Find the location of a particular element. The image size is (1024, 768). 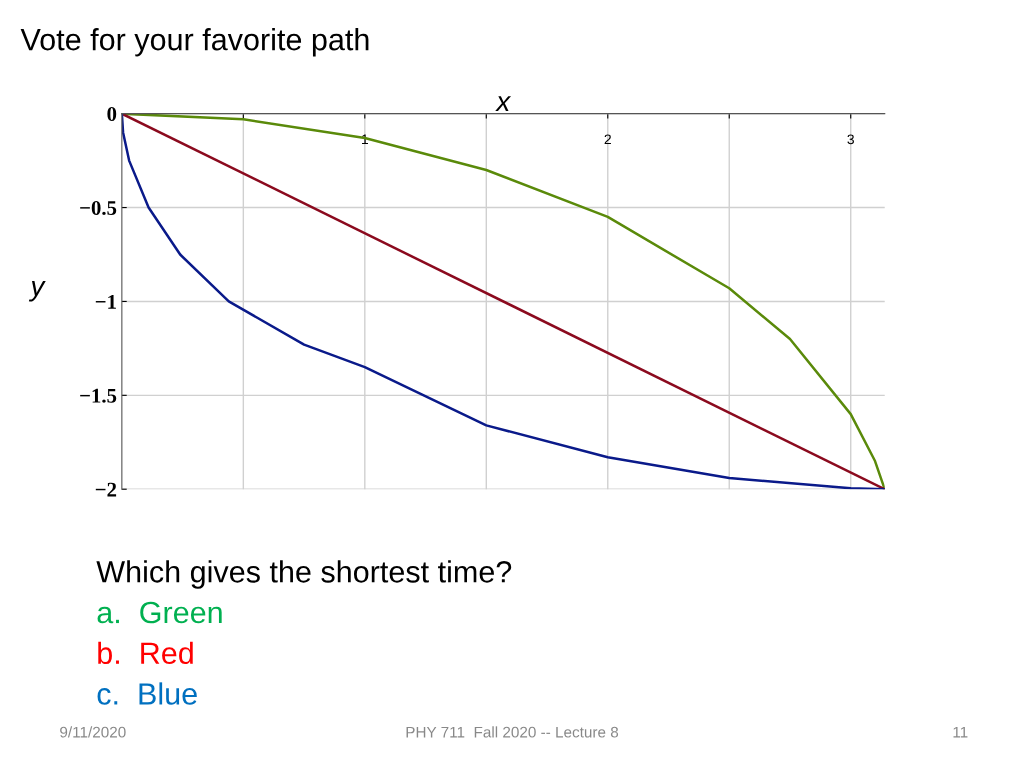

text: PHY 711 Fall 2020 -- Lecture 8 is located at coordinates (512, 732).